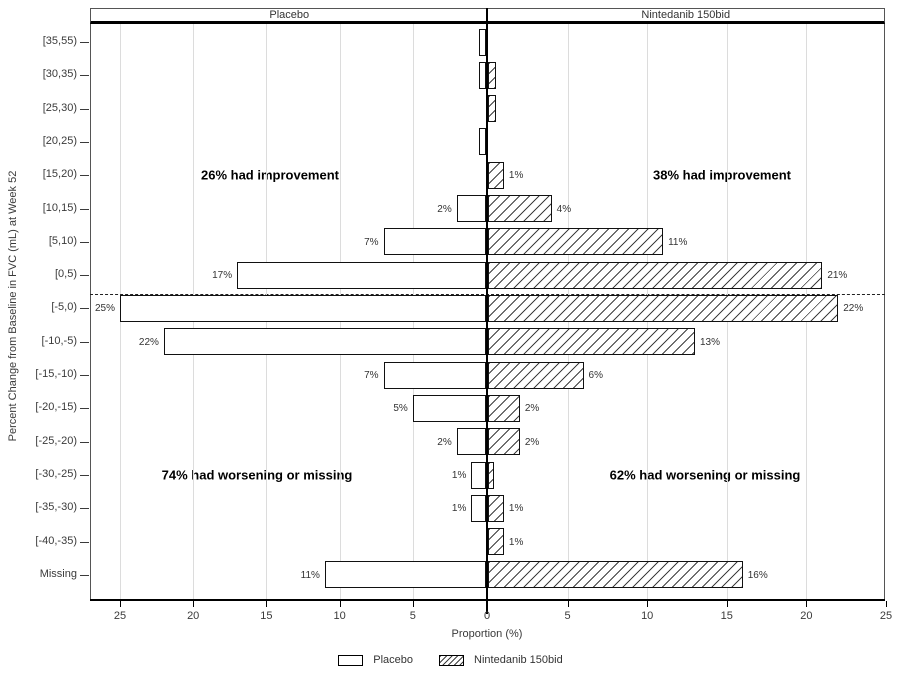  I want to click on bar-value-placebo-Missing: 11%, so click(310, 575).